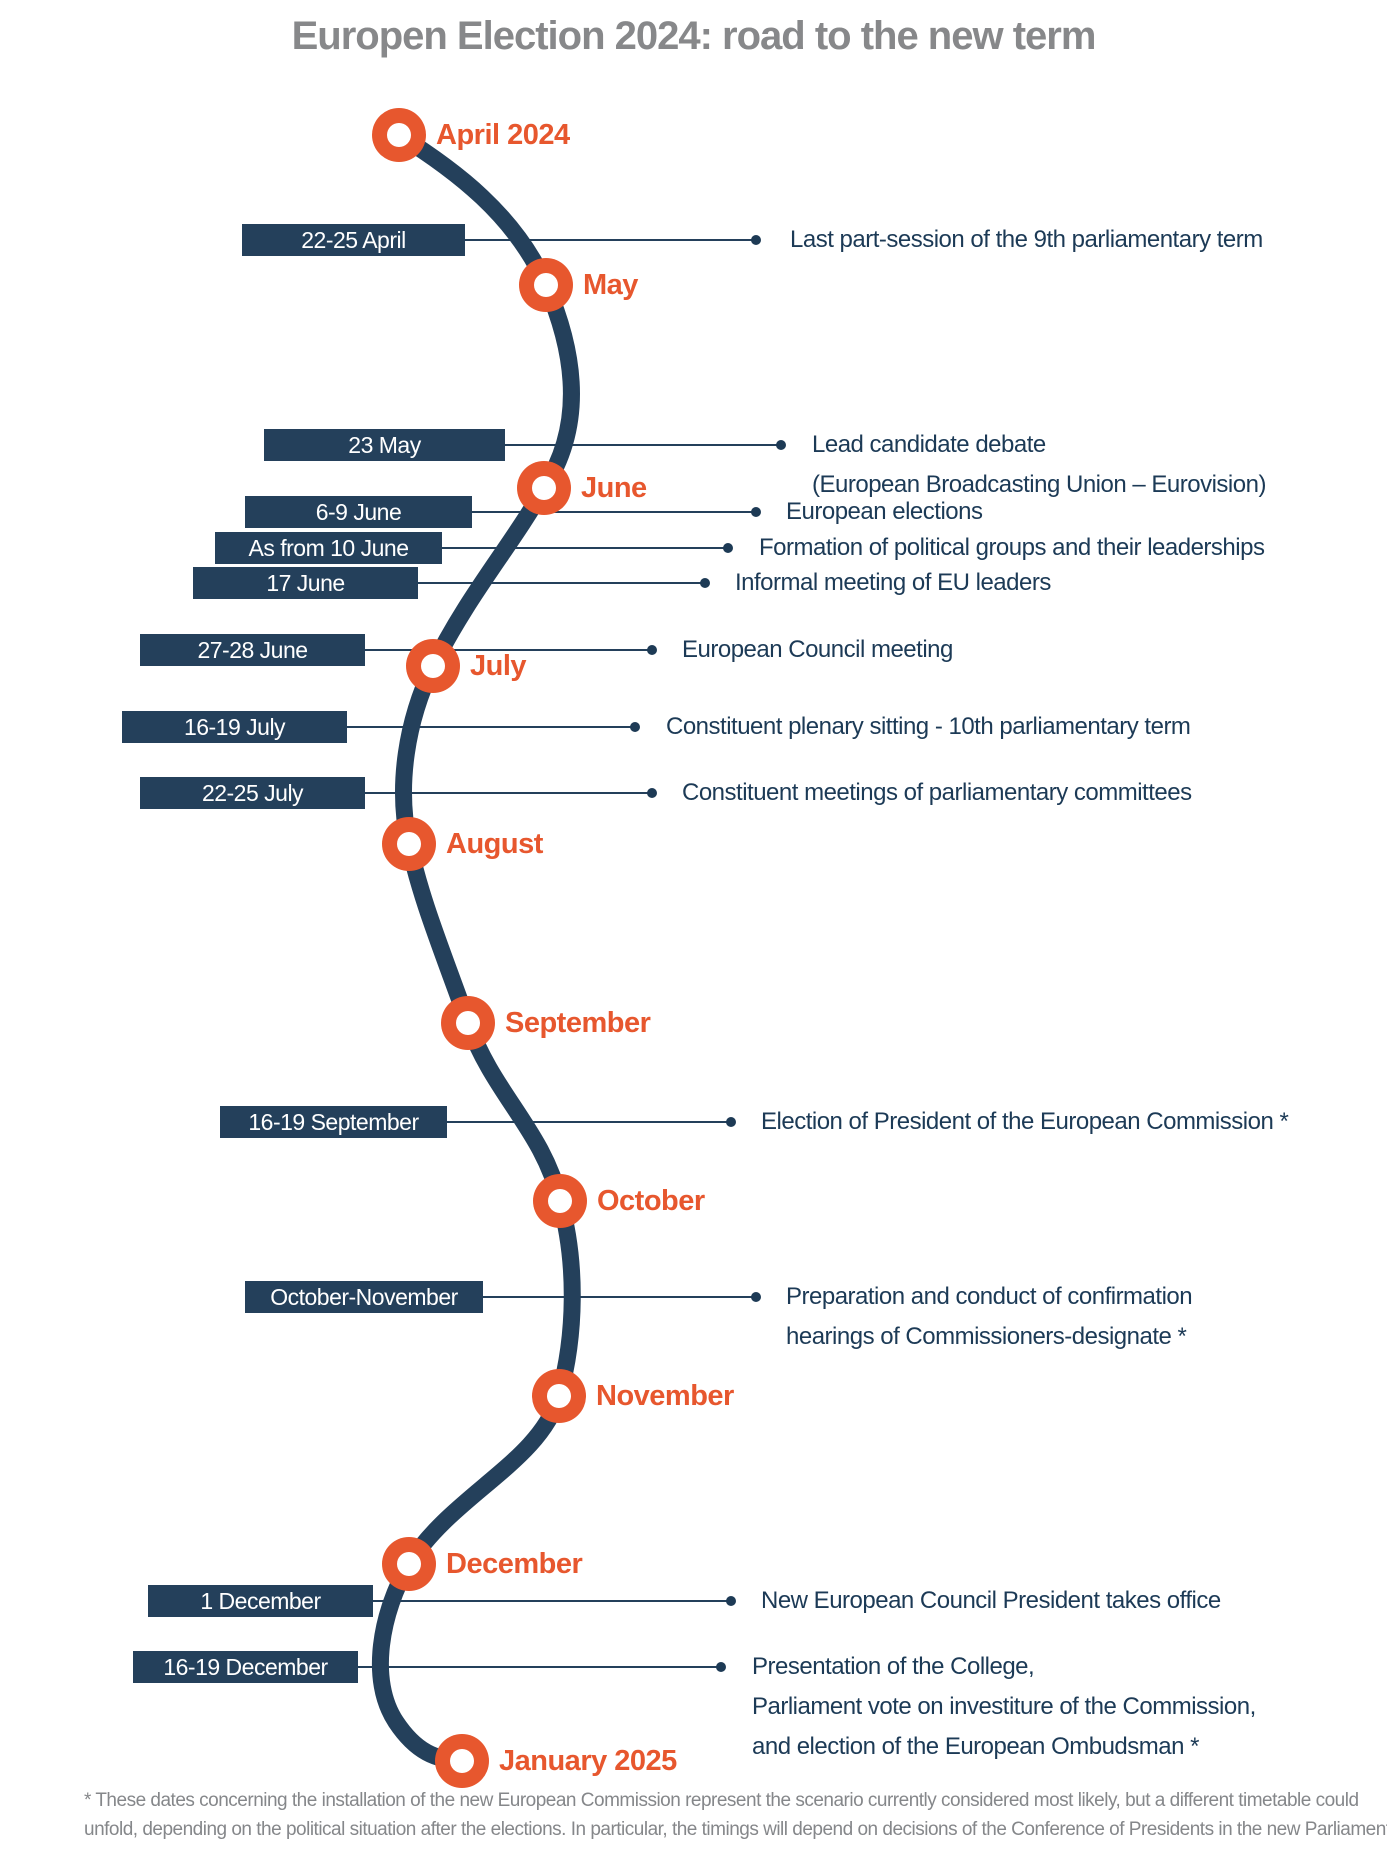 Image resolution: width=1387 pixels, height=1851 pixels. I want to click on month-node-november: November, so click(633, 1396).